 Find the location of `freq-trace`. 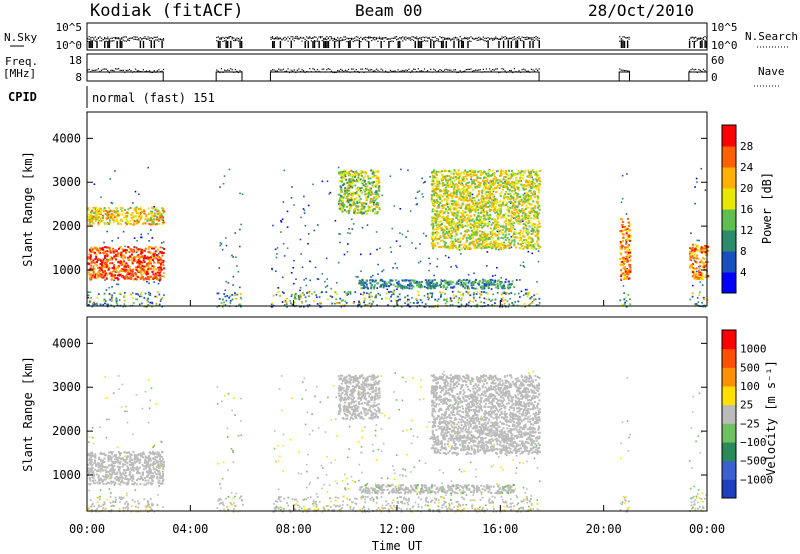

freq-trace is located at coordinates (624, 76).